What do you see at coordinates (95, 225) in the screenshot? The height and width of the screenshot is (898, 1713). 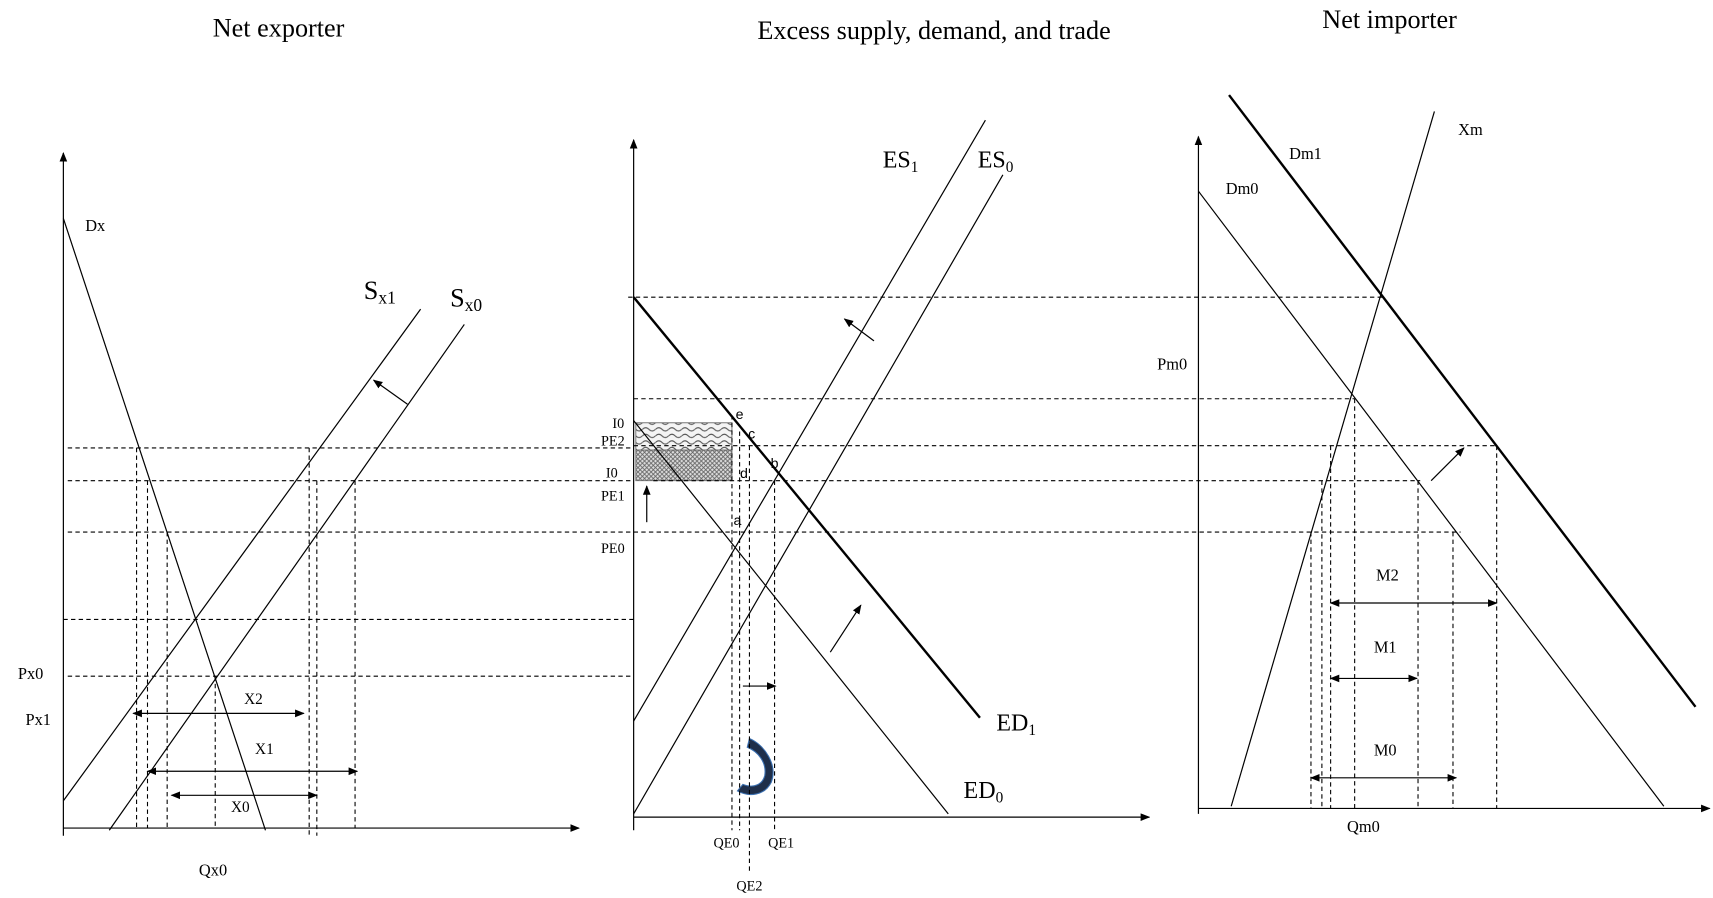 I see `label: Dx` at bounding box center [95, 225].